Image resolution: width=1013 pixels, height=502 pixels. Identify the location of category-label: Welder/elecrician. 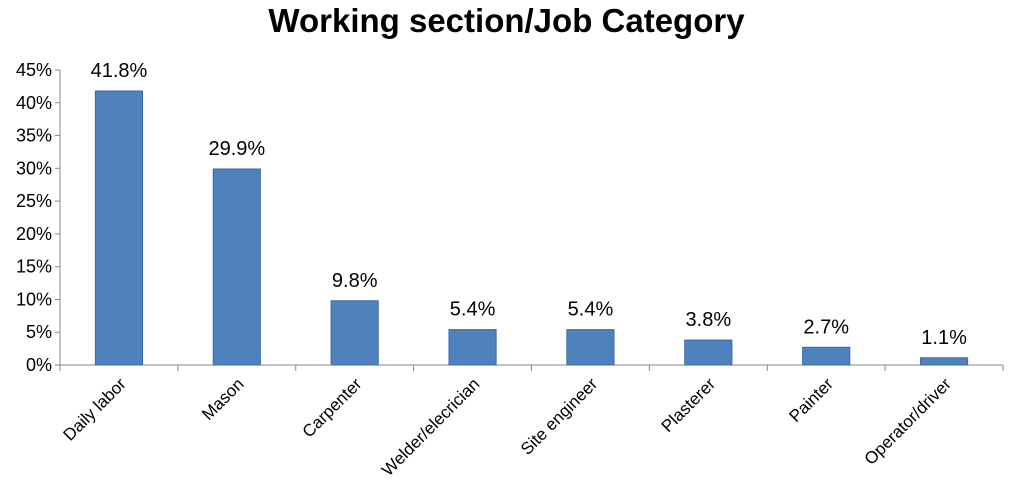
(430, 426).